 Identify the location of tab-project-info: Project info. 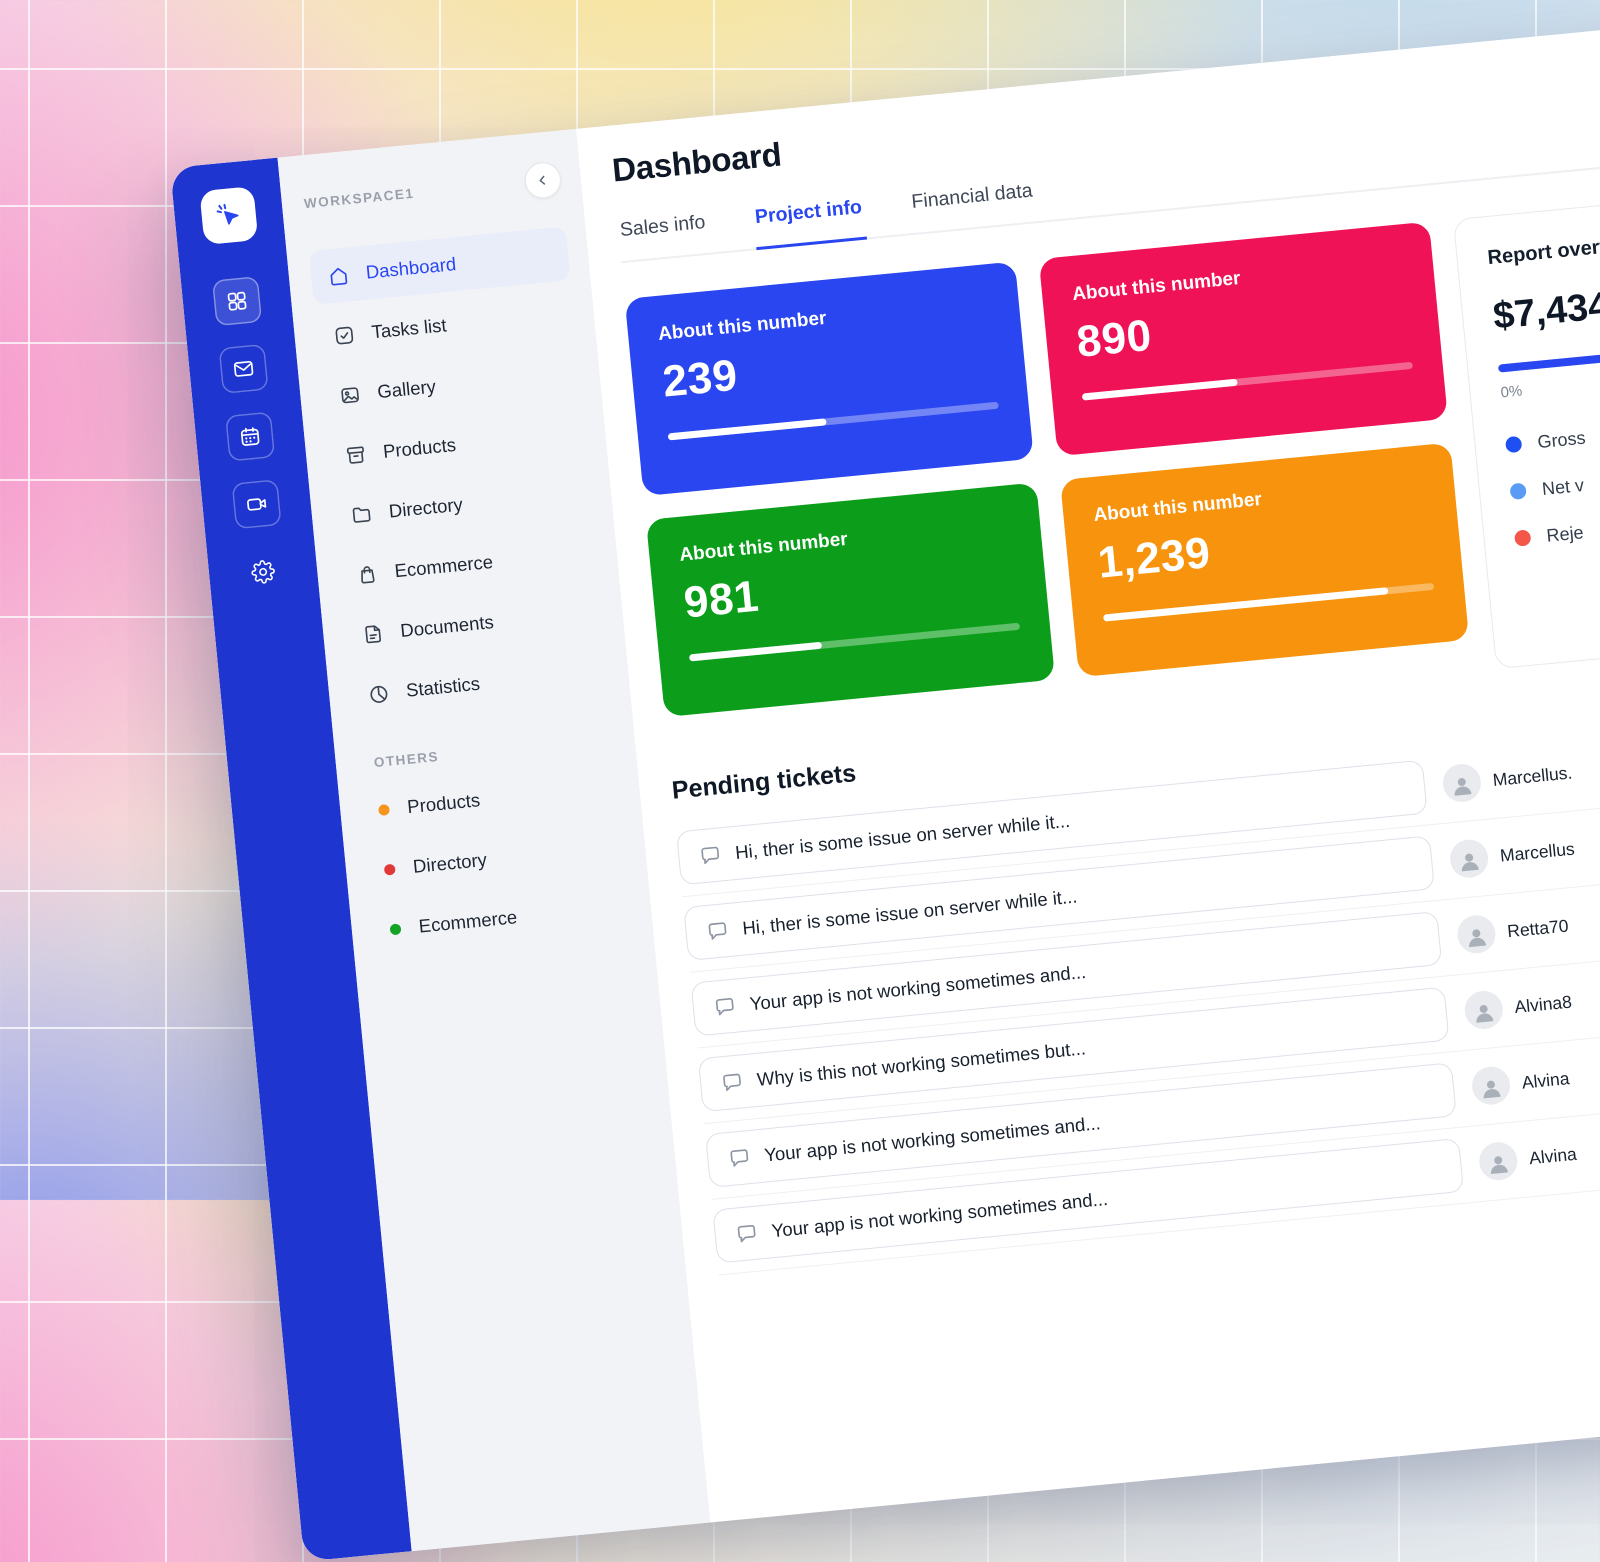
(809, 223).